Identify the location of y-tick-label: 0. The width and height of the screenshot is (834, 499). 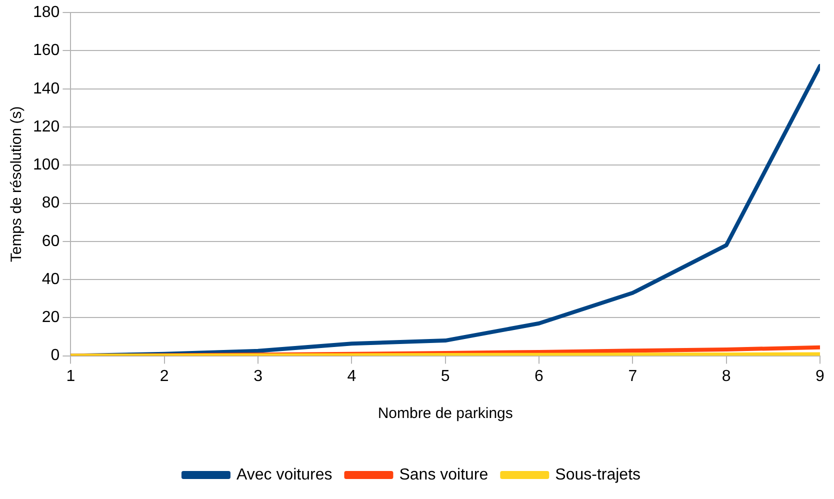
(55, 355).